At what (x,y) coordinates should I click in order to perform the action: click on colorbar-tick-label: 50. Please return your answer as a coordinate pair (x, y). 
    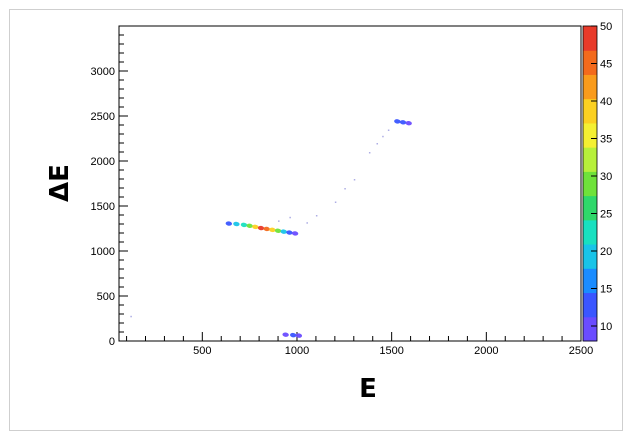
    Looking at the image, I should click on (606, 27).